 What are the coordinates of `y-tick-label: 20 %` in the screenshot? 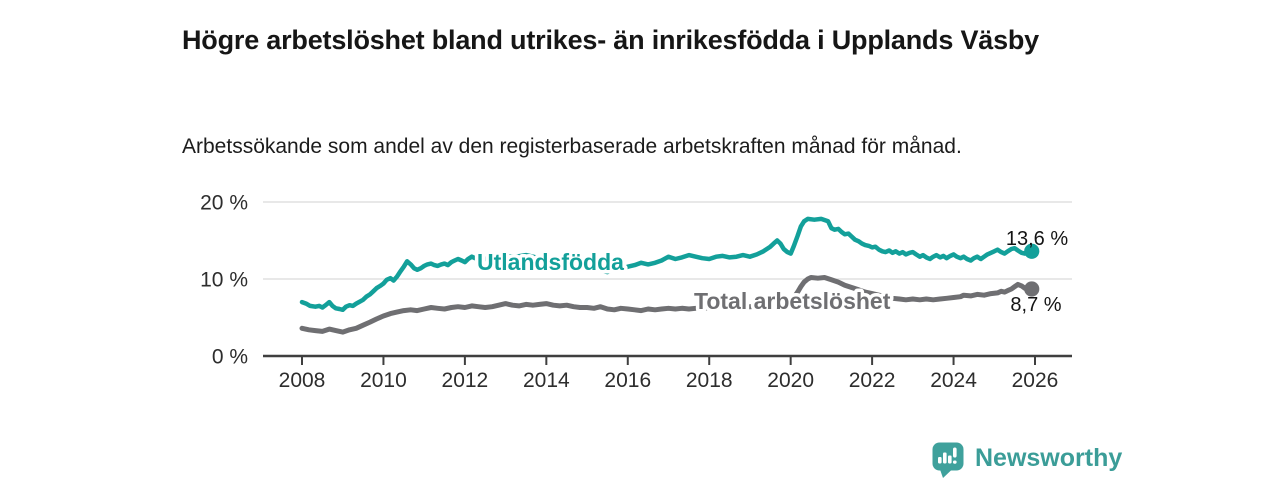 It's located at (224, 203).